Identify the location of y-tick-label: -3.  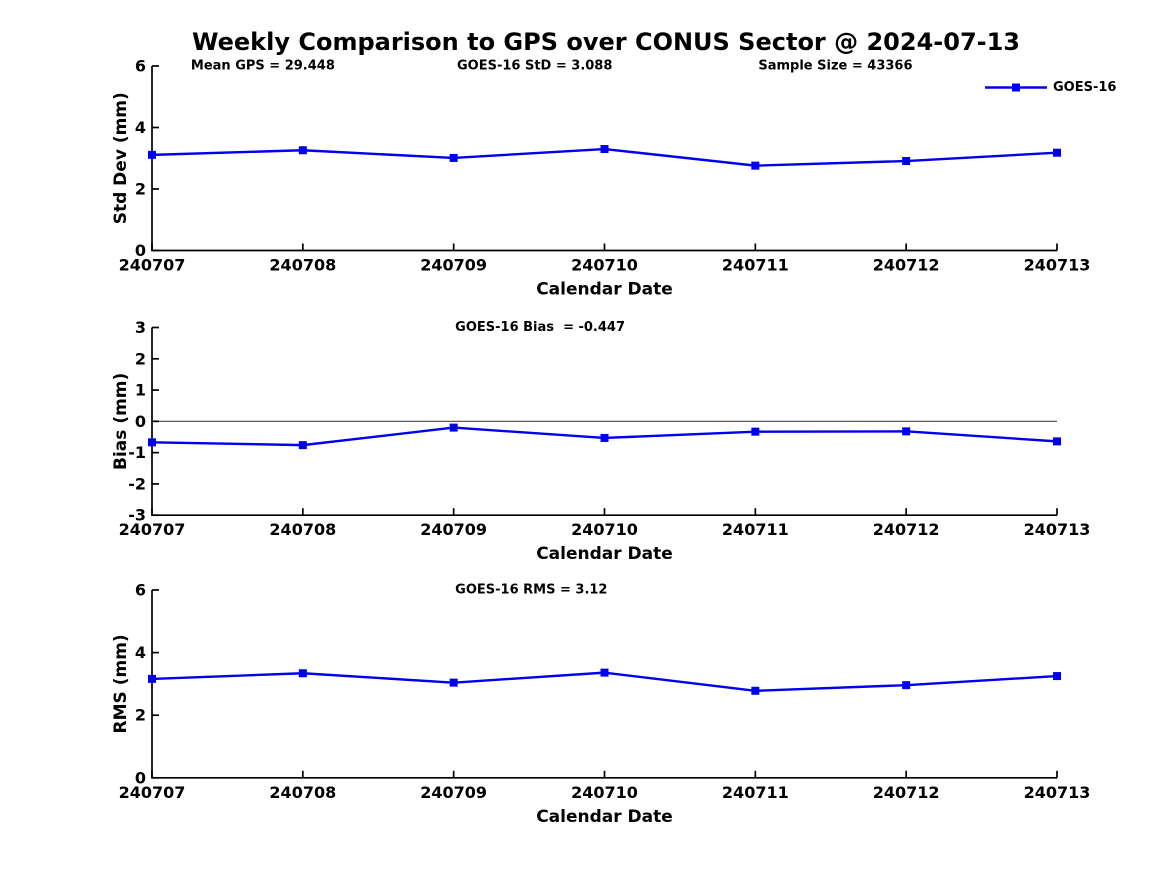
(137, 515).